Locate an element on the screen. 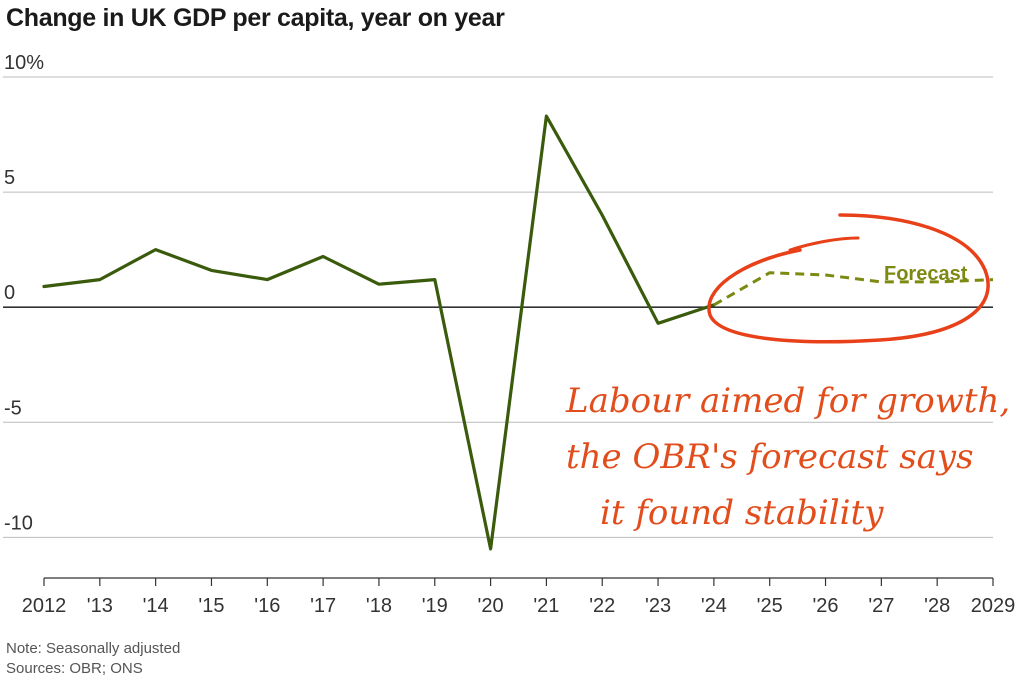 Image resolution: width=1024 pixels, height=683 pixels. annotation-line-1: Labour aimed for growth, is located at coordinates (787, 401).